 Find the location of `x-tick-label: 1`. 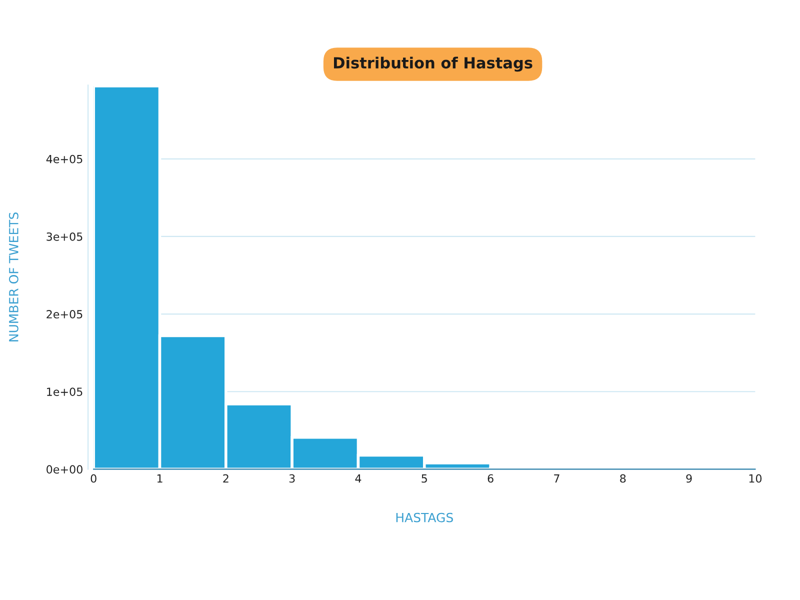

x-tick-label: 1 is located at coordinates (159, 478).